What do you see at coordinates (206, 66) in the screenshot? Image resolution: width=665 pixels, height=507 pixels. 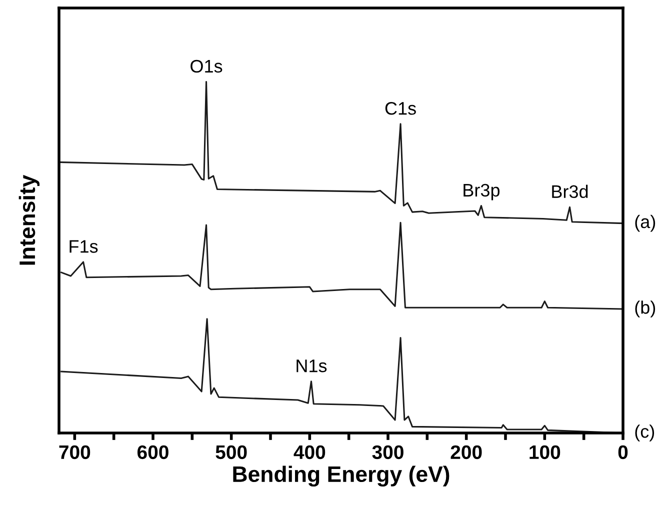 I see `annotation: O1s` at bounding box center [206, 66].